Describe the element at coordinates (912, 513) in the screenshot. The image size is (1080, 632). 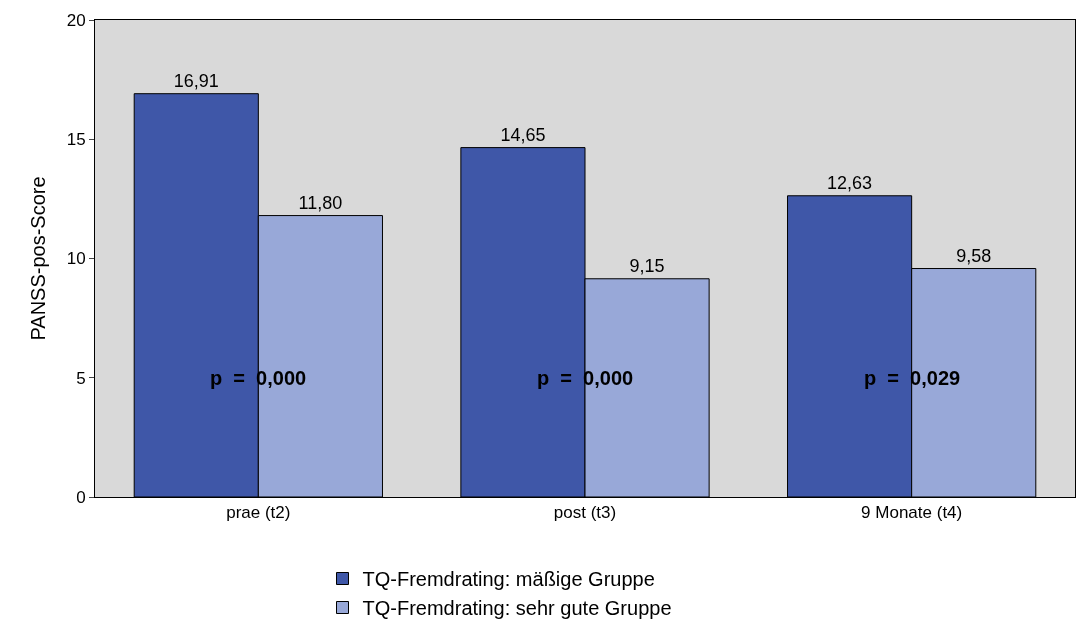
I see `x-tick-label: 9 Monate (t4)` at that location.